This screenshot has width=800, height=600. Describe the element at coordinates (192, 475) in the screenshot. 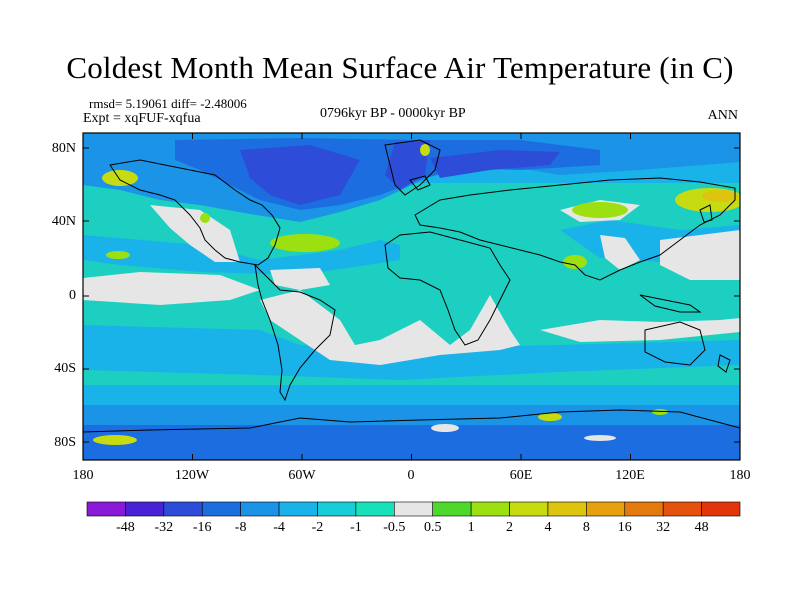

I see `lon-label-120w: 120W` at that location.